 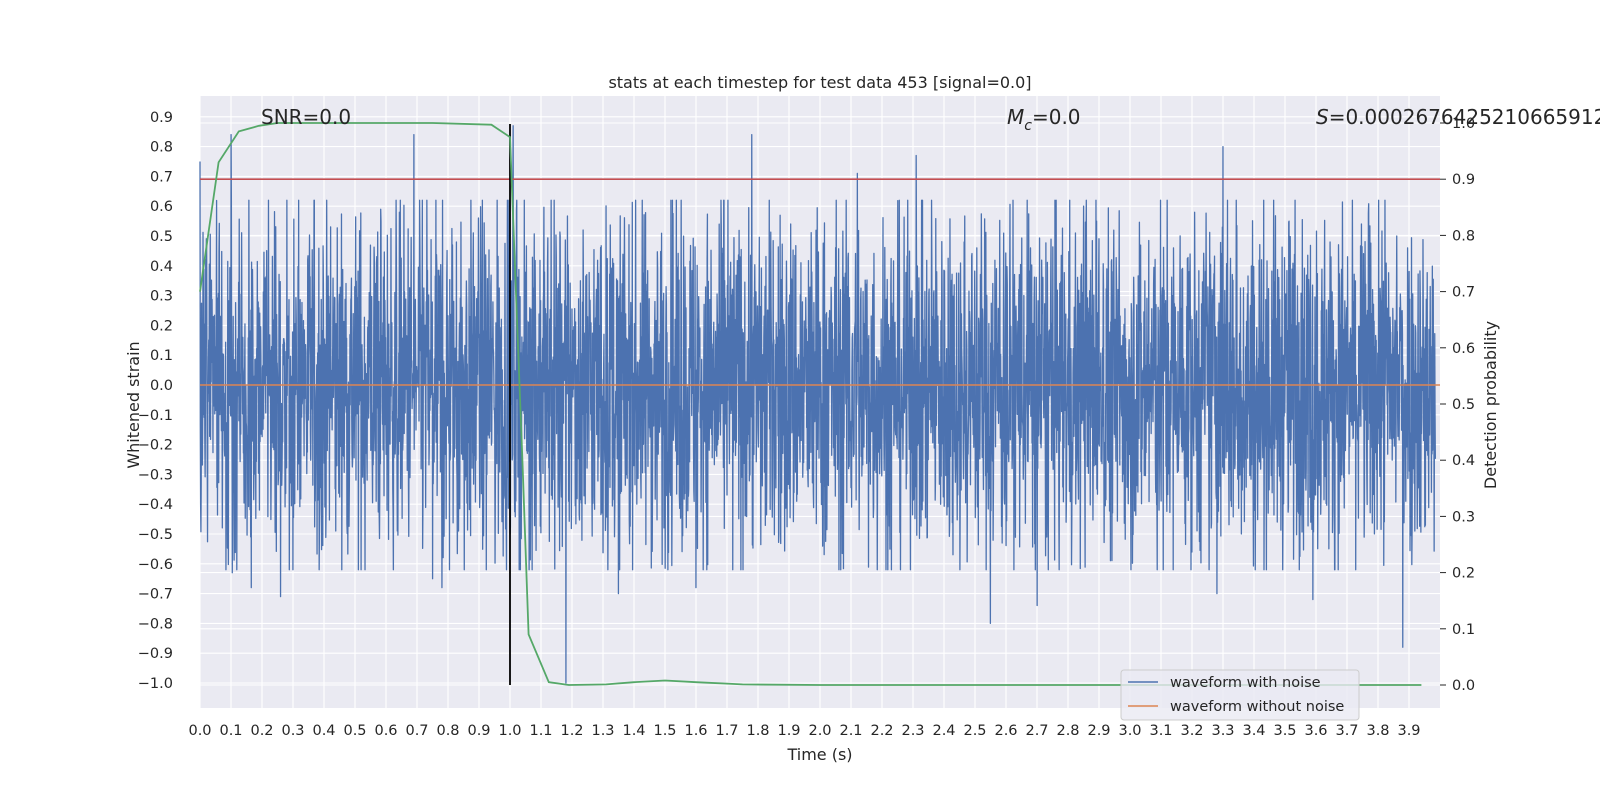 I want to click on x-tick-label: 3.9, so click(x=1408, y=731).